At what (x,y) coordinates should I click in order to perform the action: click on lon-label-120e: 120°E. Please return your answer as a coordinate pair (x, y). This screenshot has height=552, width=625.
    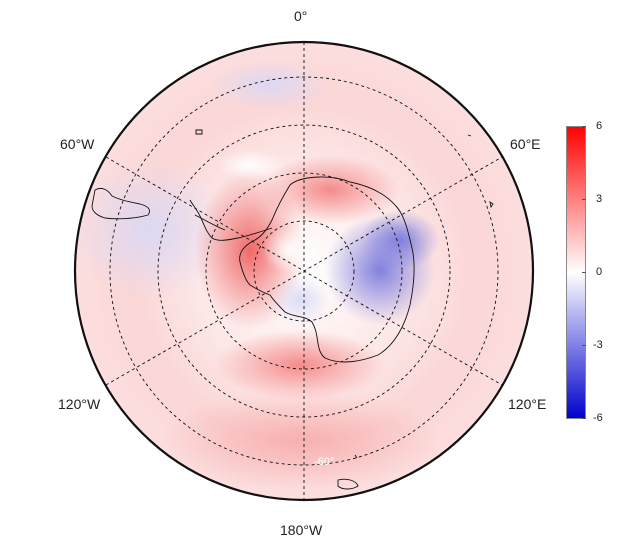
    Looking at the image, I should click on (527, 404).